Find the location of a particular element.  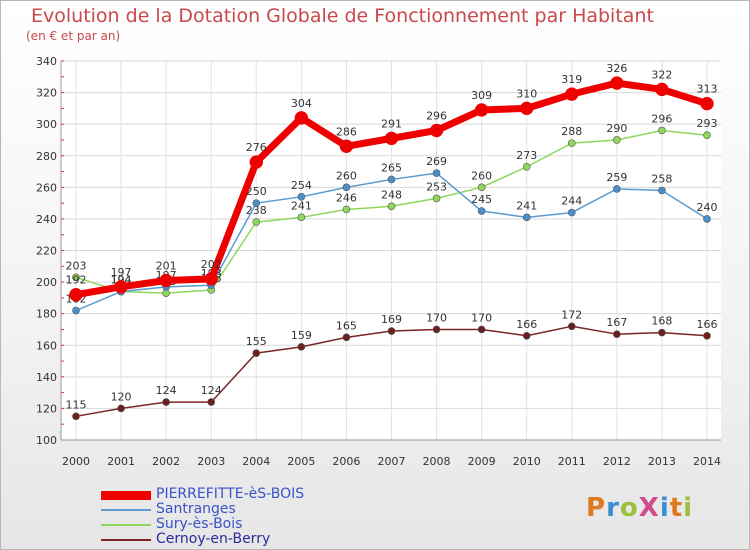

data-label-santranges: 254 is located at coordinates (301, 185).